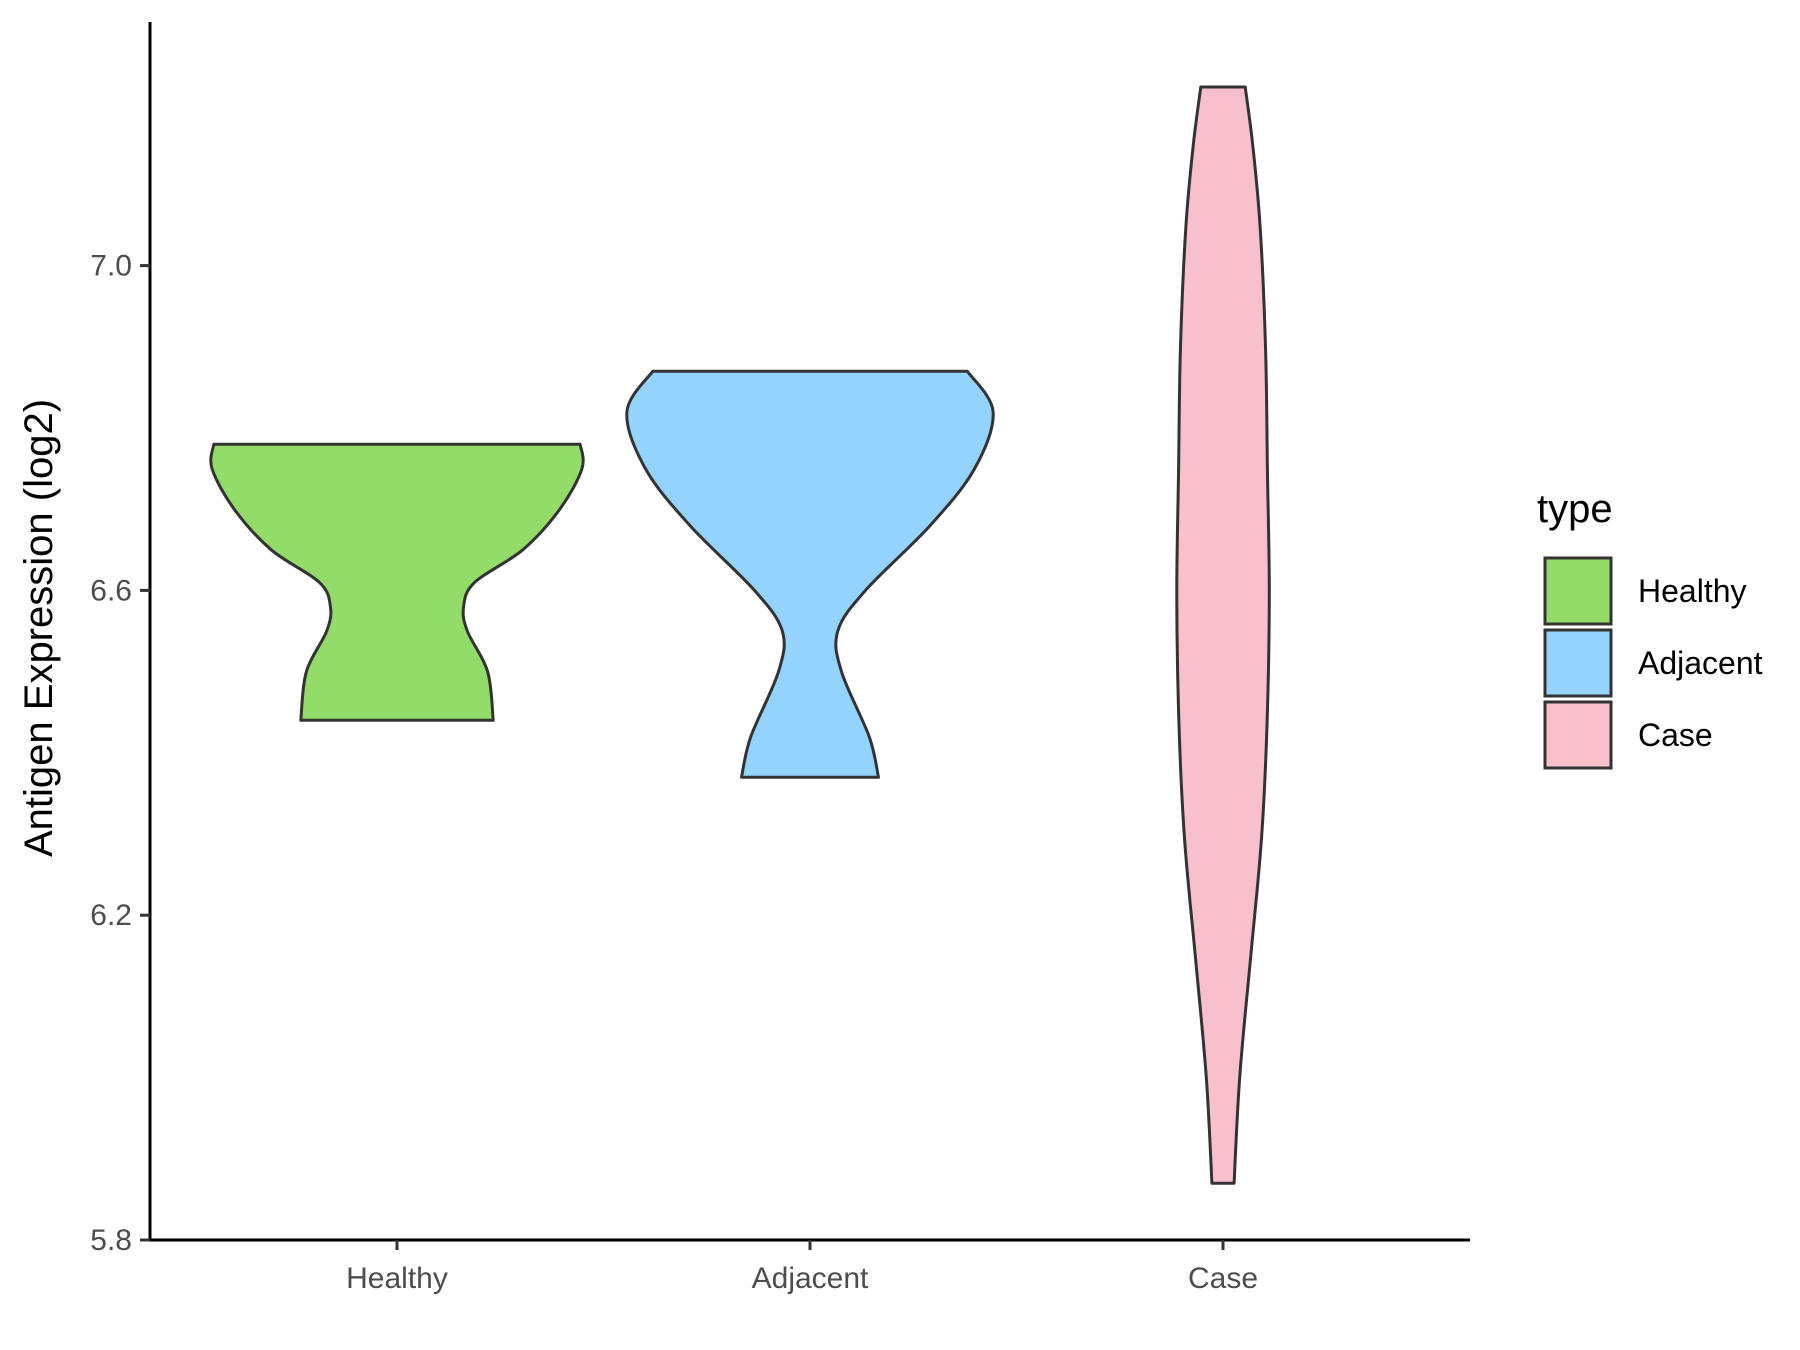 This screenshot has width=1800, height=1350. Describe the element at coordinates (1675, 735) in the screenshot. I see `legend-label: Case` at that location.